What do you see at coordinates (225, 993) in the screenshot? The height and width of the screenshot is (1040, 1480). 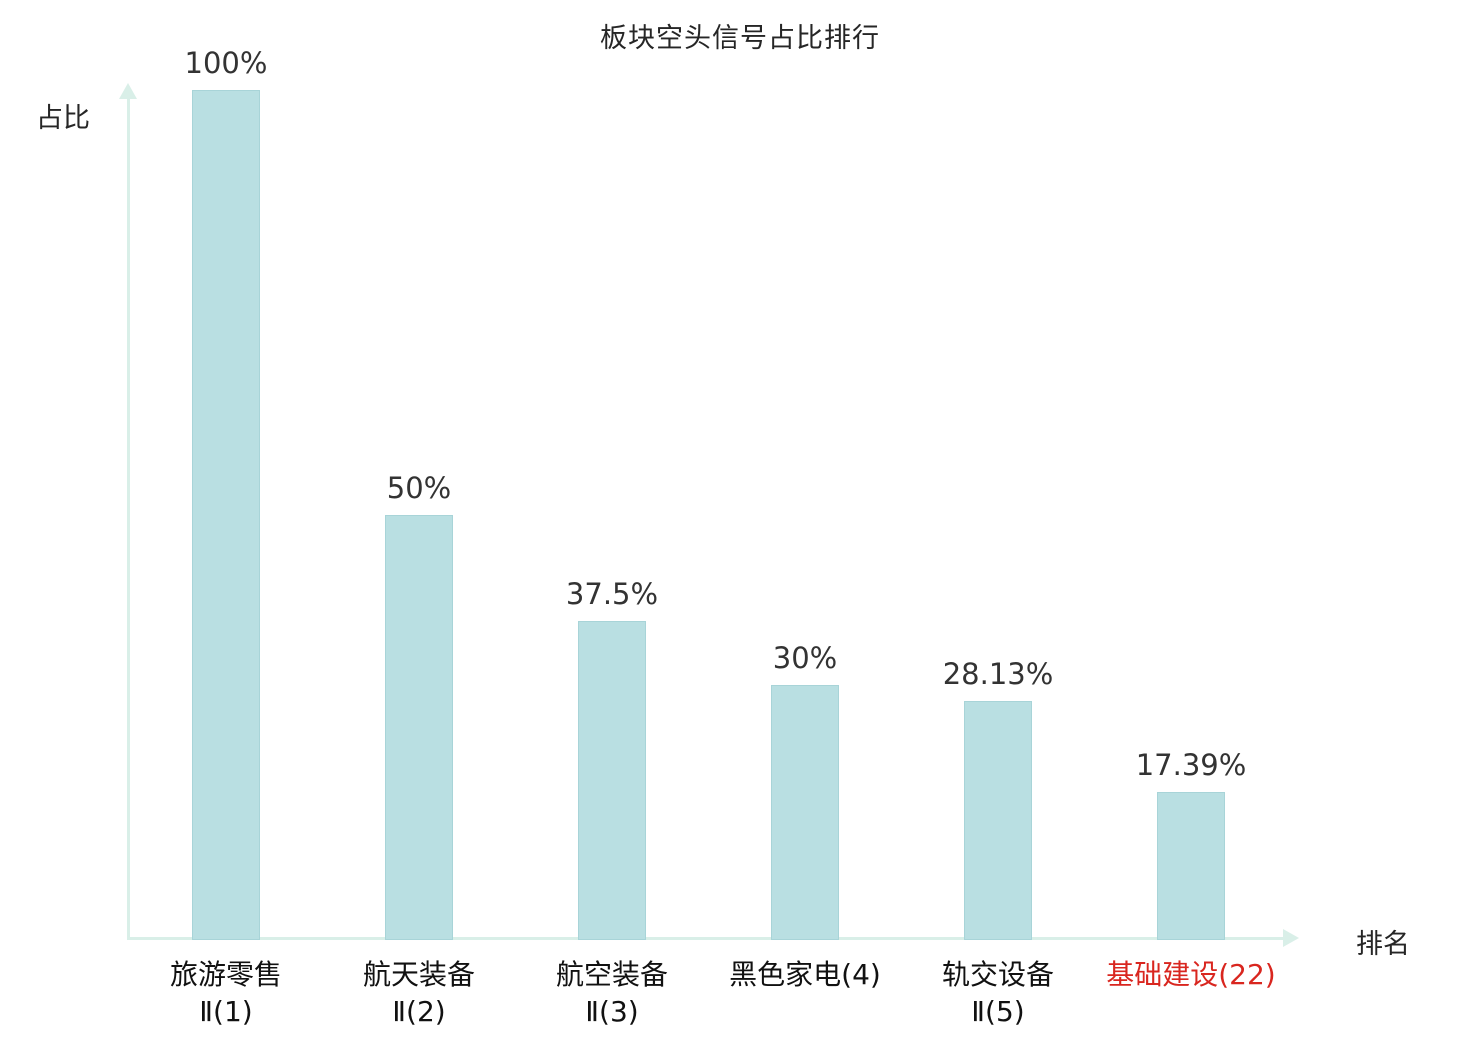 I see `bar-category-label: 旅游零售 Ⅱ(1)` at bounding box center [225, 993].